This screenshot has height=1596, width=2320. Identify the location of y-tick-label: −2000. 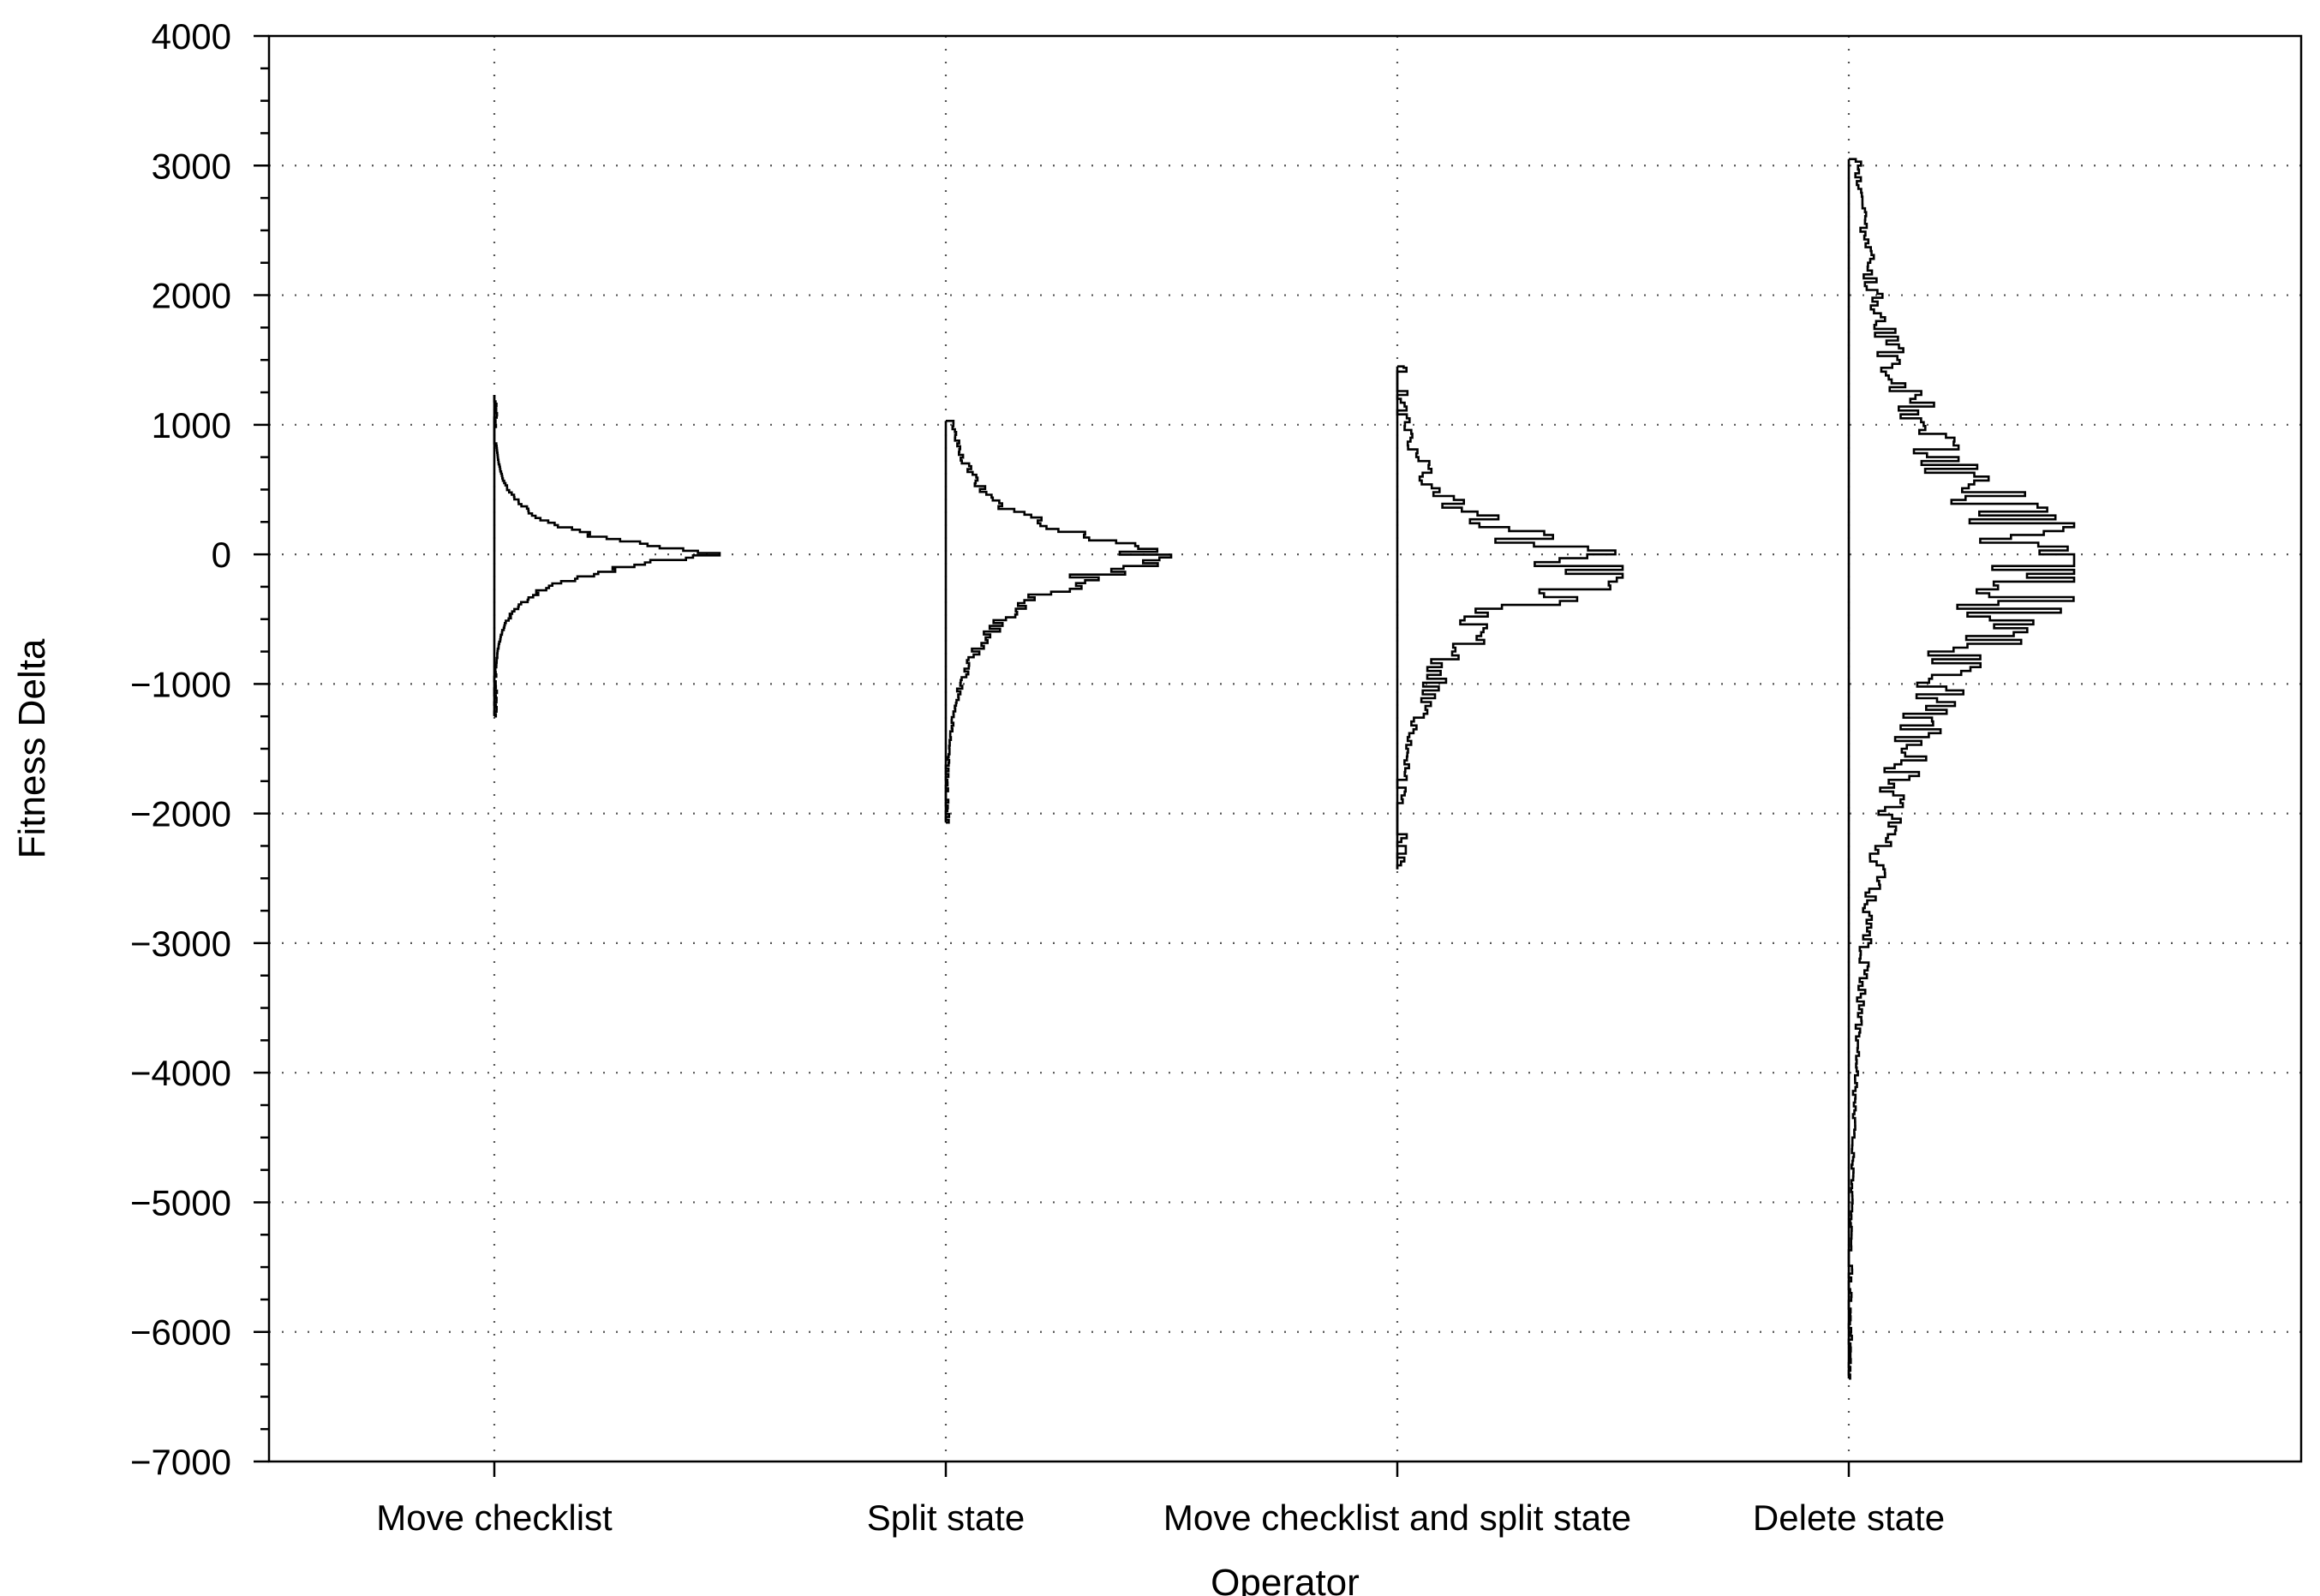
(180, 814).